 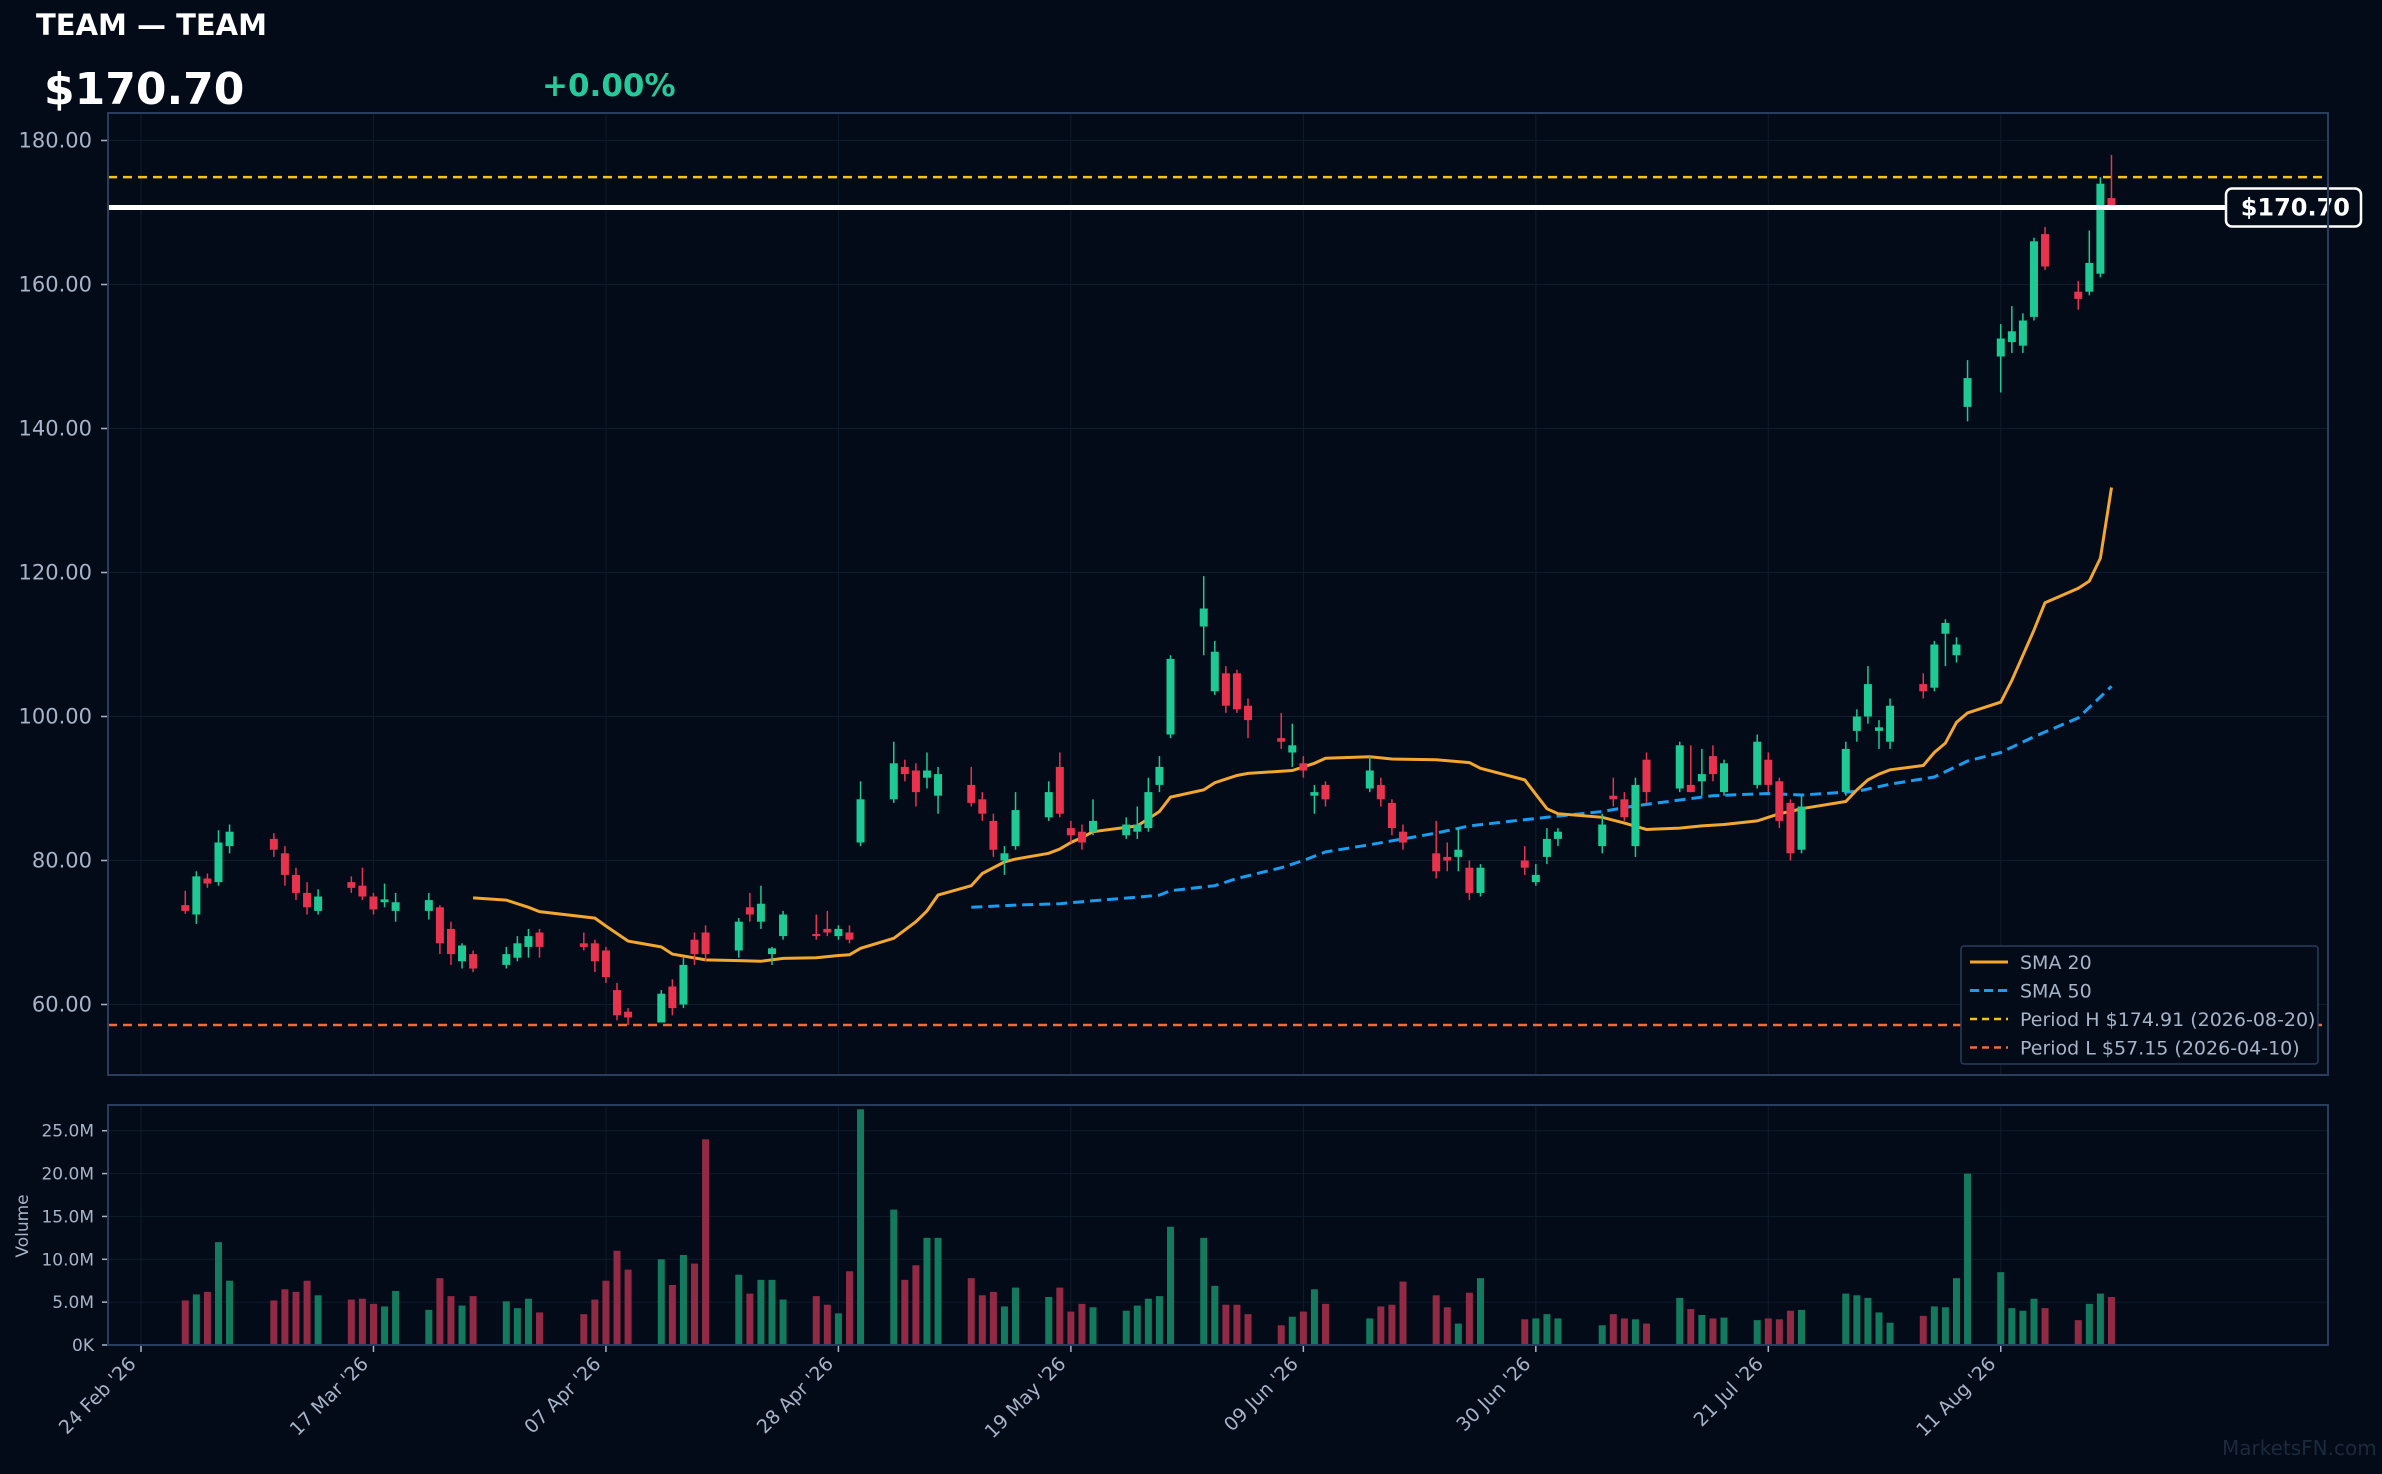 I want to click on date-tick-label: 24 Feb '26, so click(x=98, y=1396).